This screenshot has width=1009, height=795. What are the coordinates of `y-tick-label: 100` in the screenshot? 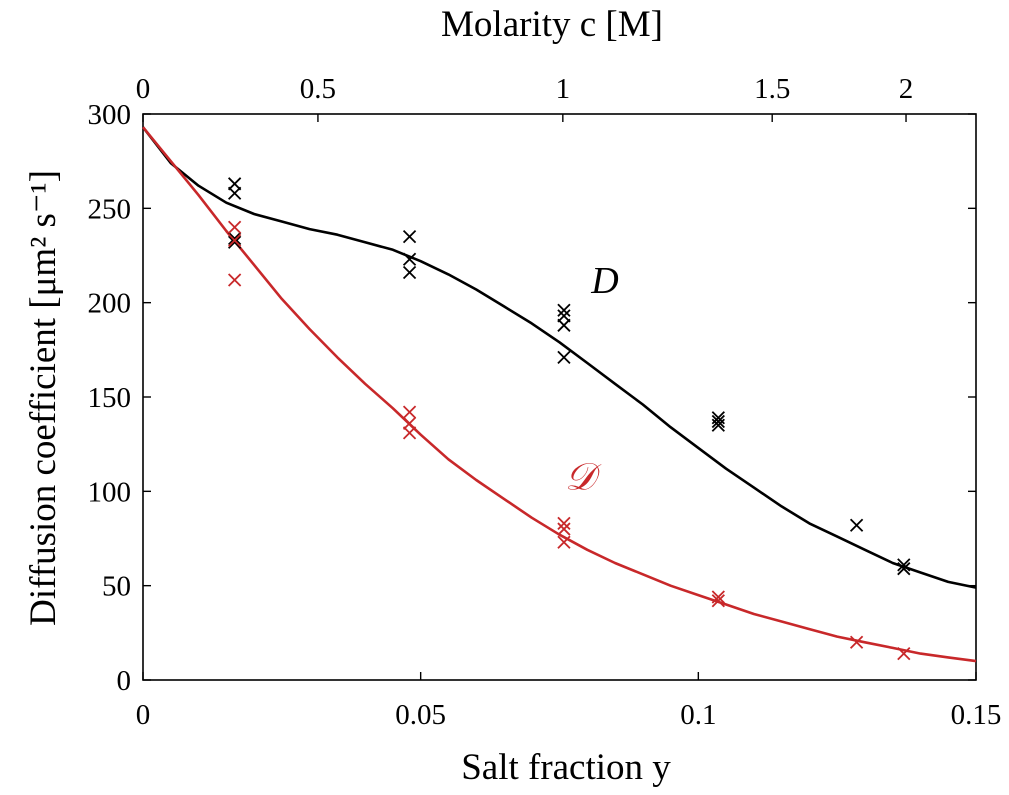 It's located at (110, 492).